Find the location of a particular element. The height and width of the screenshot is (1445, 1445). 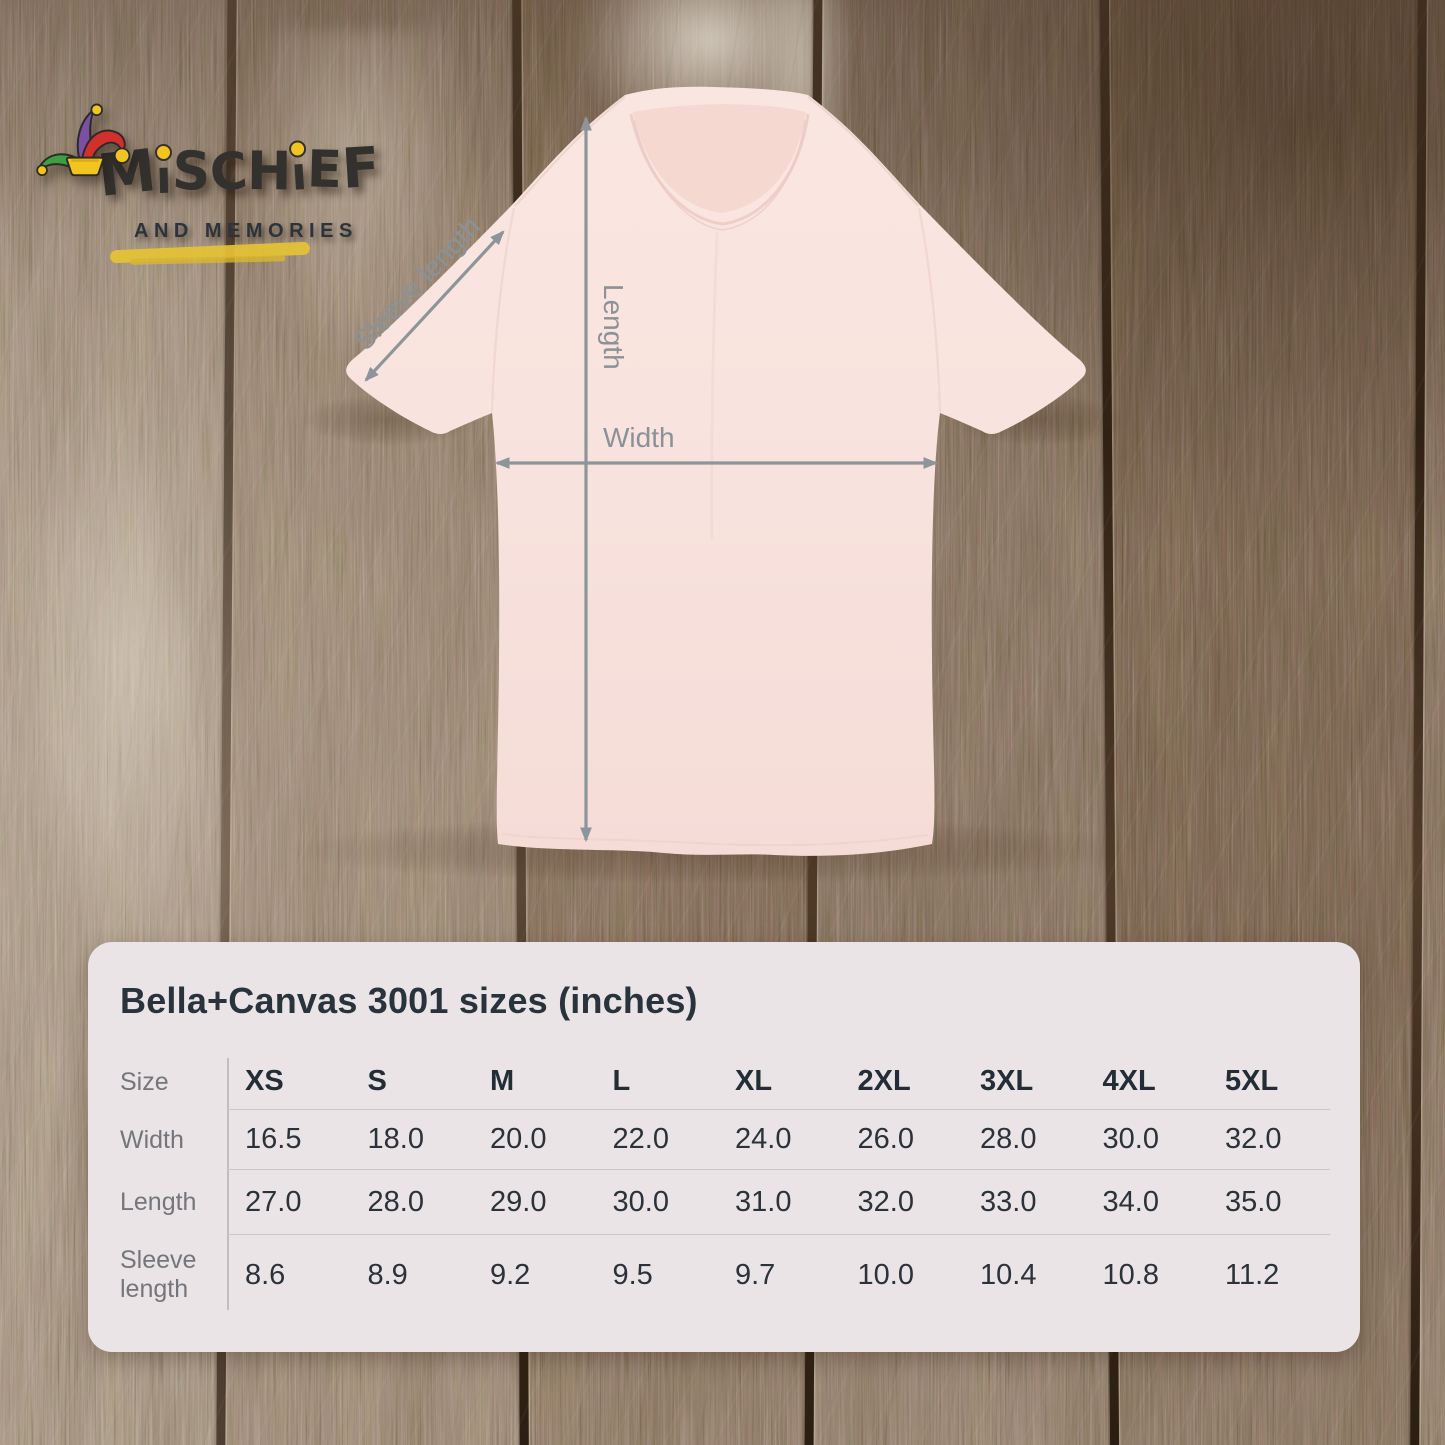

size-value: 26.0 is located at coordinates (900, 1140).